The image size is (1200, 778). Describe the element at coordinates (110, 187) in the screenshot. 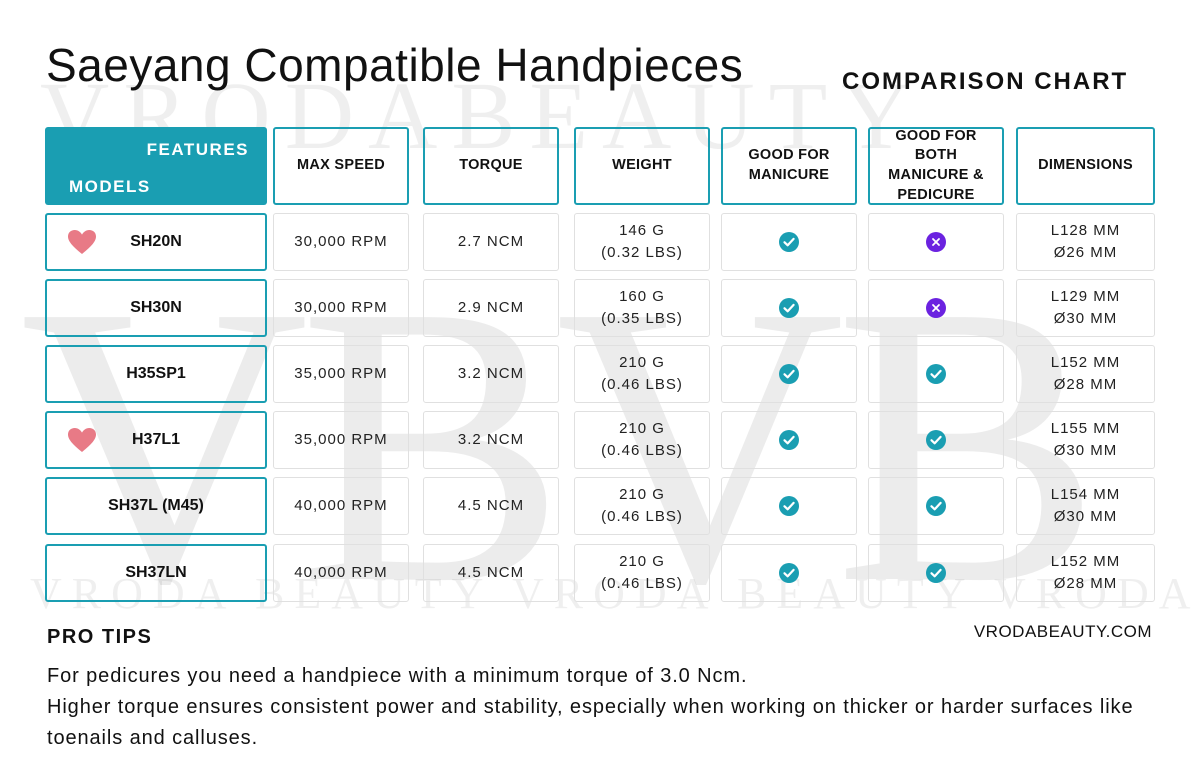

I see `models-label: MODELS` at that location.